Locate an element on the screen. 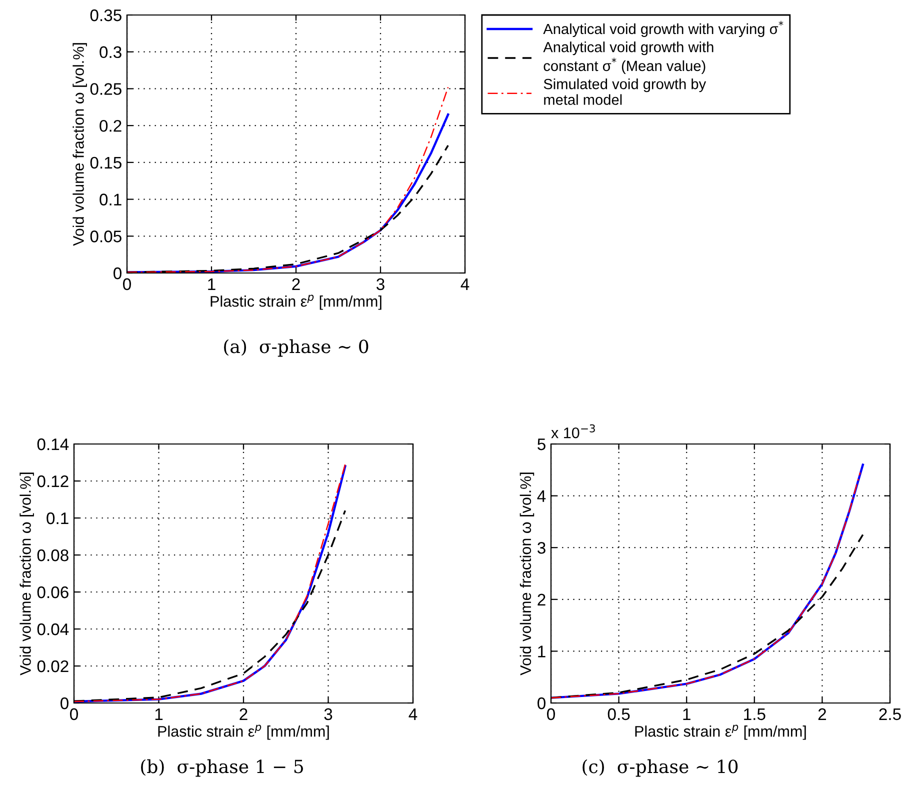 The width and height of the screenshot is (905, 810). y-tick-label: 2 is located at coordinates (542, 600).